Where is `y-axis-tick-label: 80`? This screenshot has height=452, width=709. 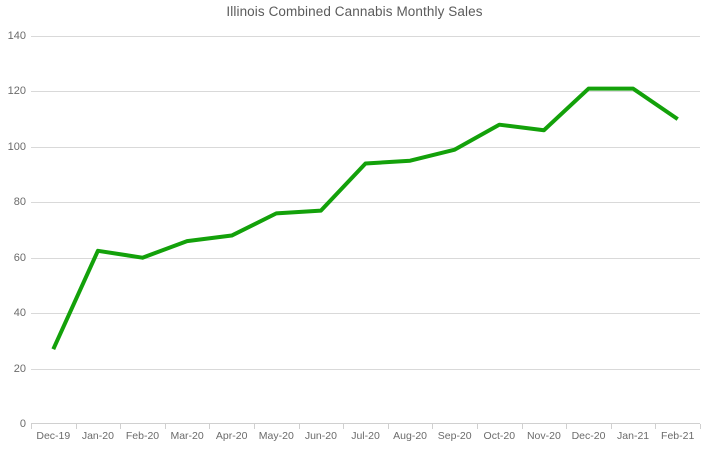 y-axis-tick-label: 80 is located at coordinates (19, 202).